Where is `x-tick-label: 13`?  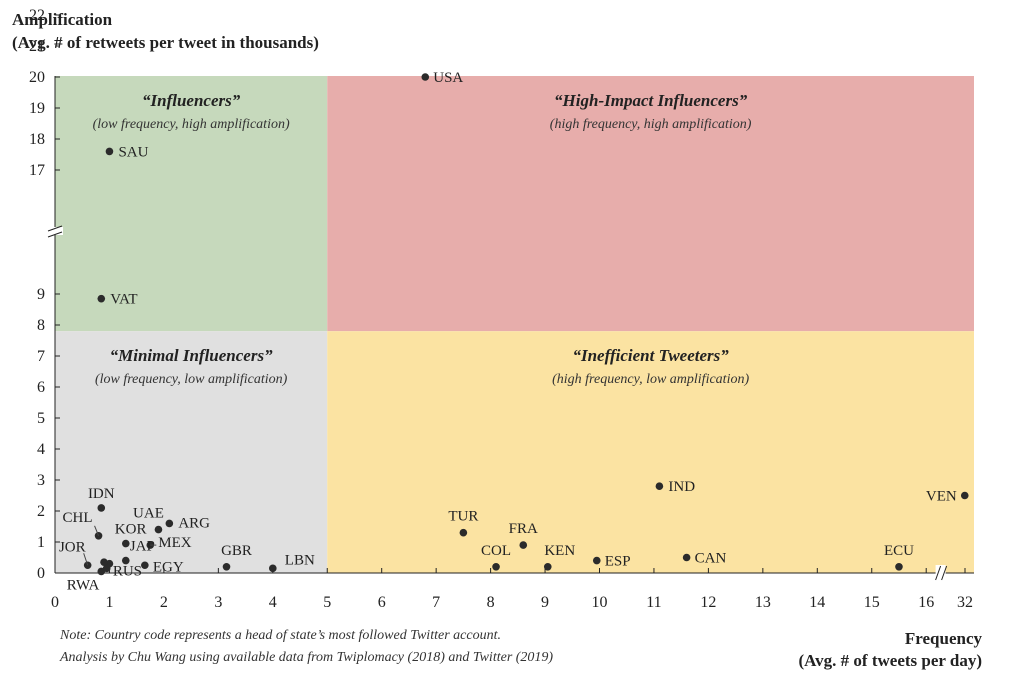 x-tick-label: 13 is located at coordinates (763, 602).